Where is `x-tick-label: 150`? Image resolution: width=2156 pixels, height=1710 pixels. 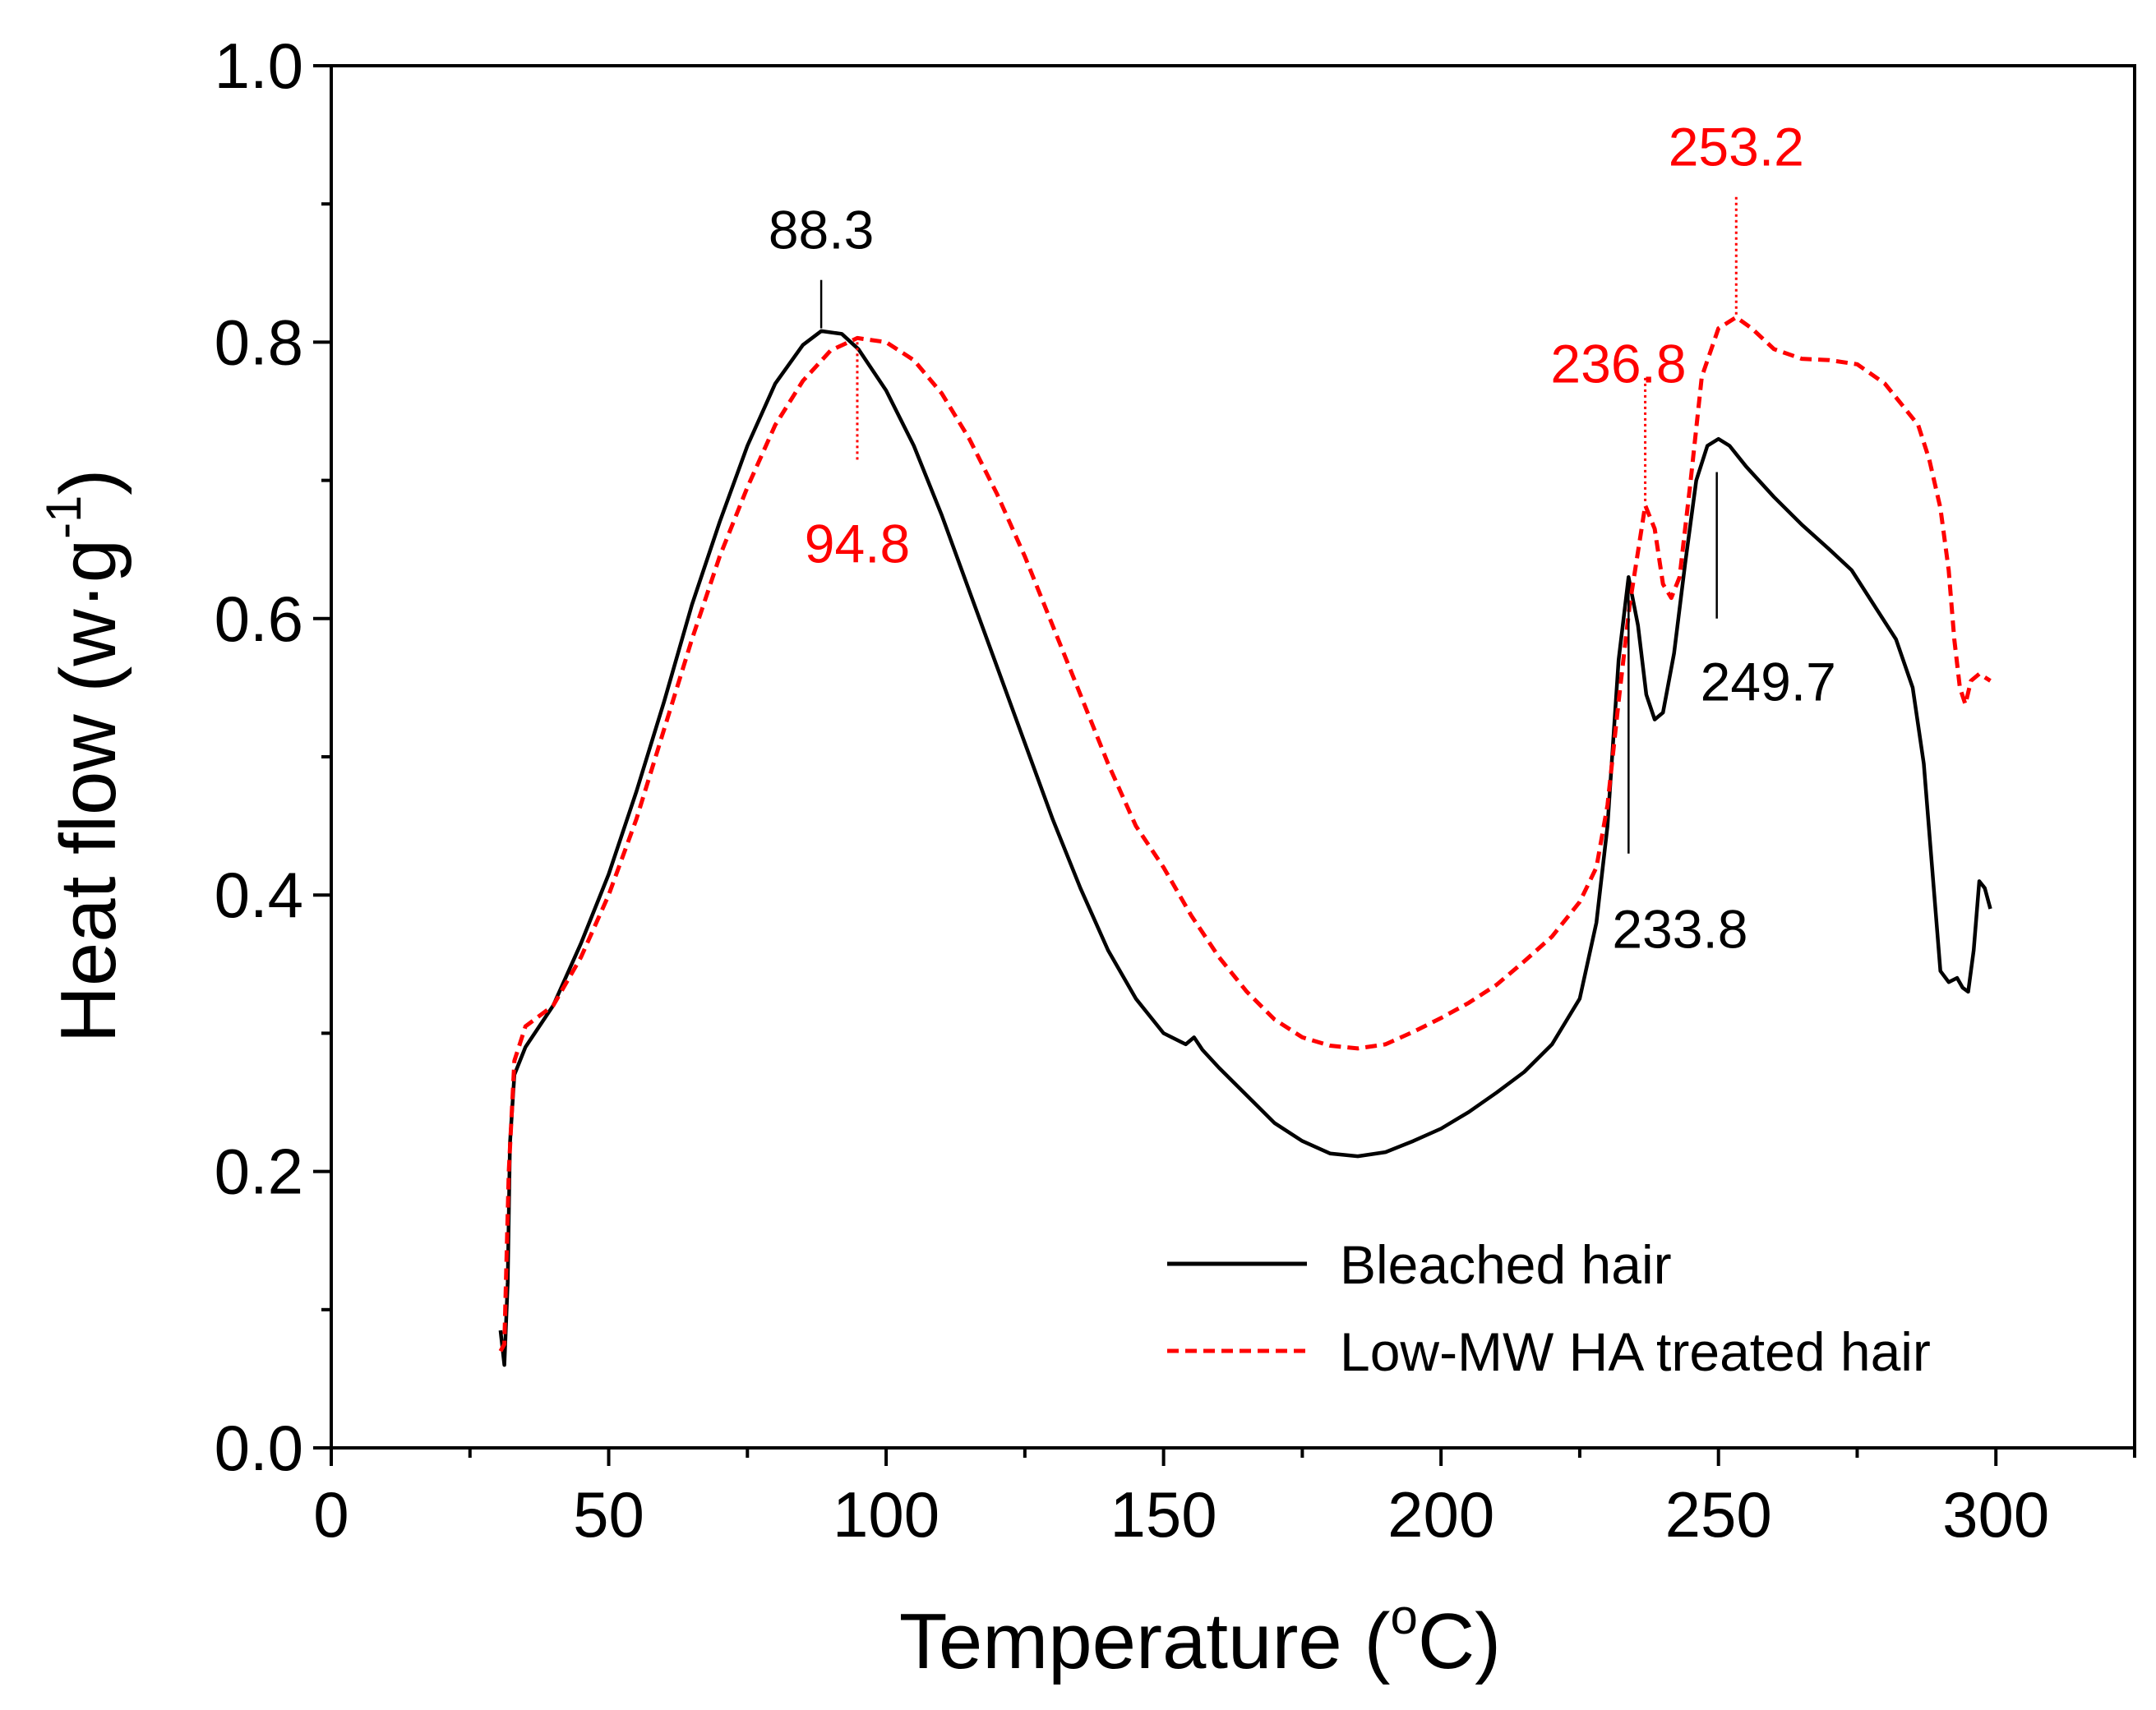 x-tick-label: 150 is located at coordinates (1164, 1515).